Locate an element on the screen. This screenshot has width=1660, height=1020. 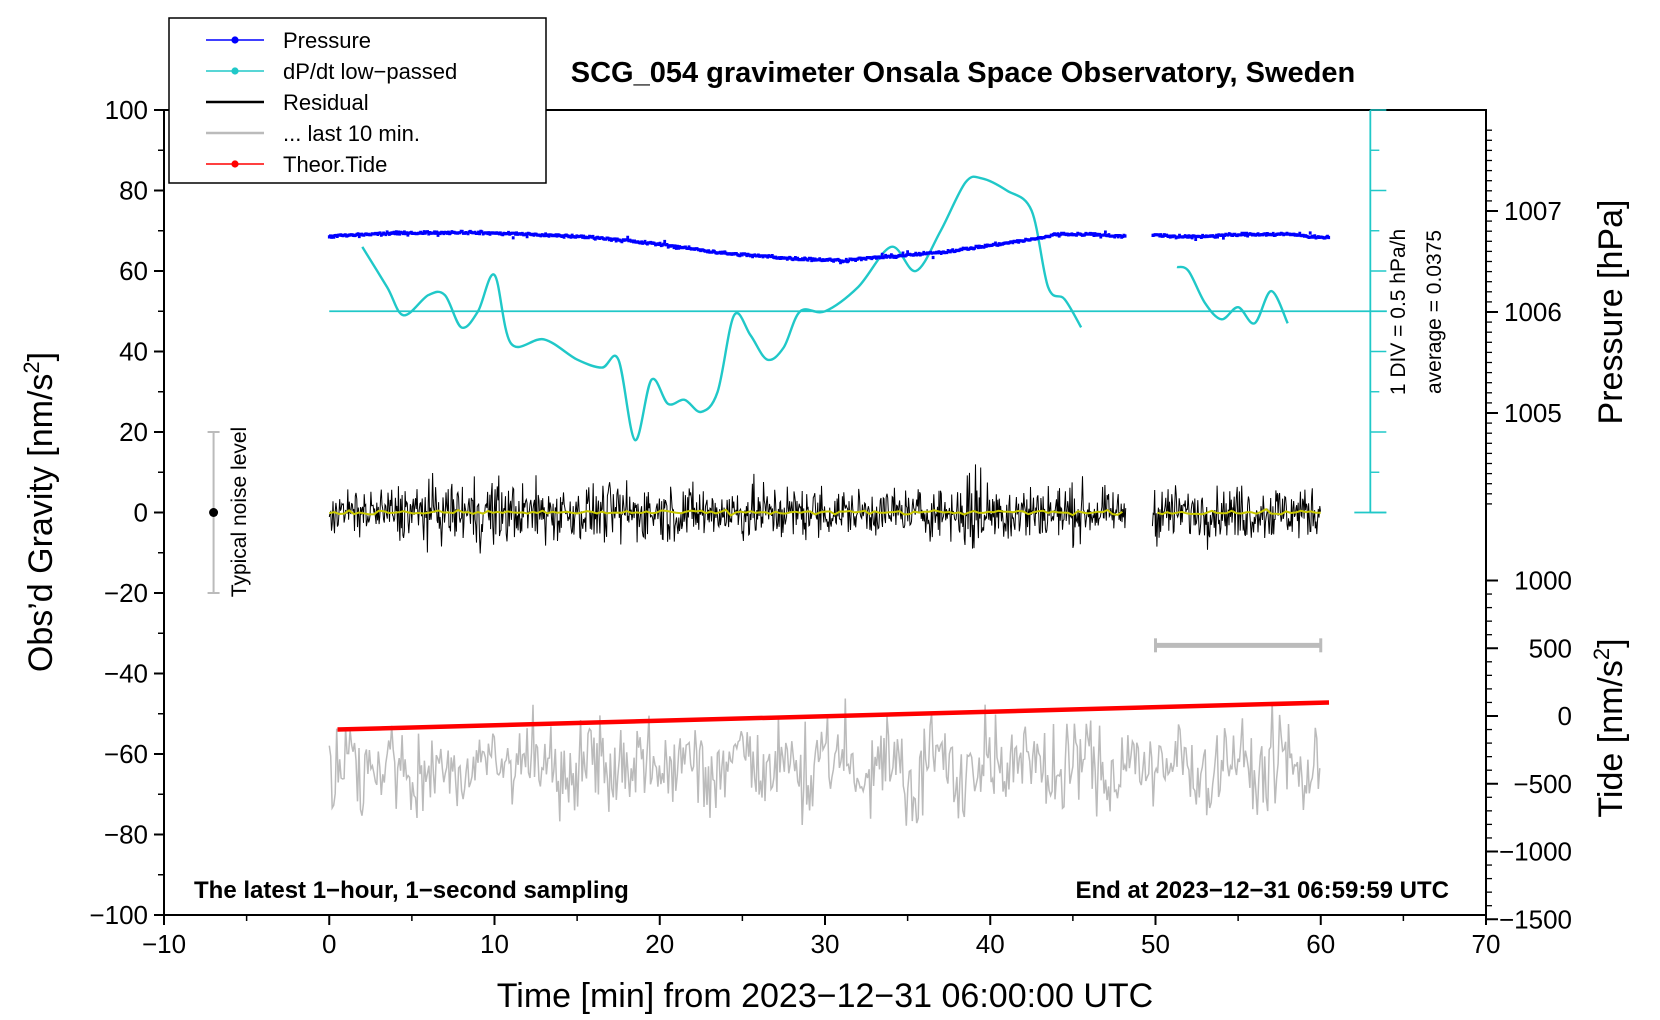
y-tick-label: 80 is located at coordinates (133, 191).